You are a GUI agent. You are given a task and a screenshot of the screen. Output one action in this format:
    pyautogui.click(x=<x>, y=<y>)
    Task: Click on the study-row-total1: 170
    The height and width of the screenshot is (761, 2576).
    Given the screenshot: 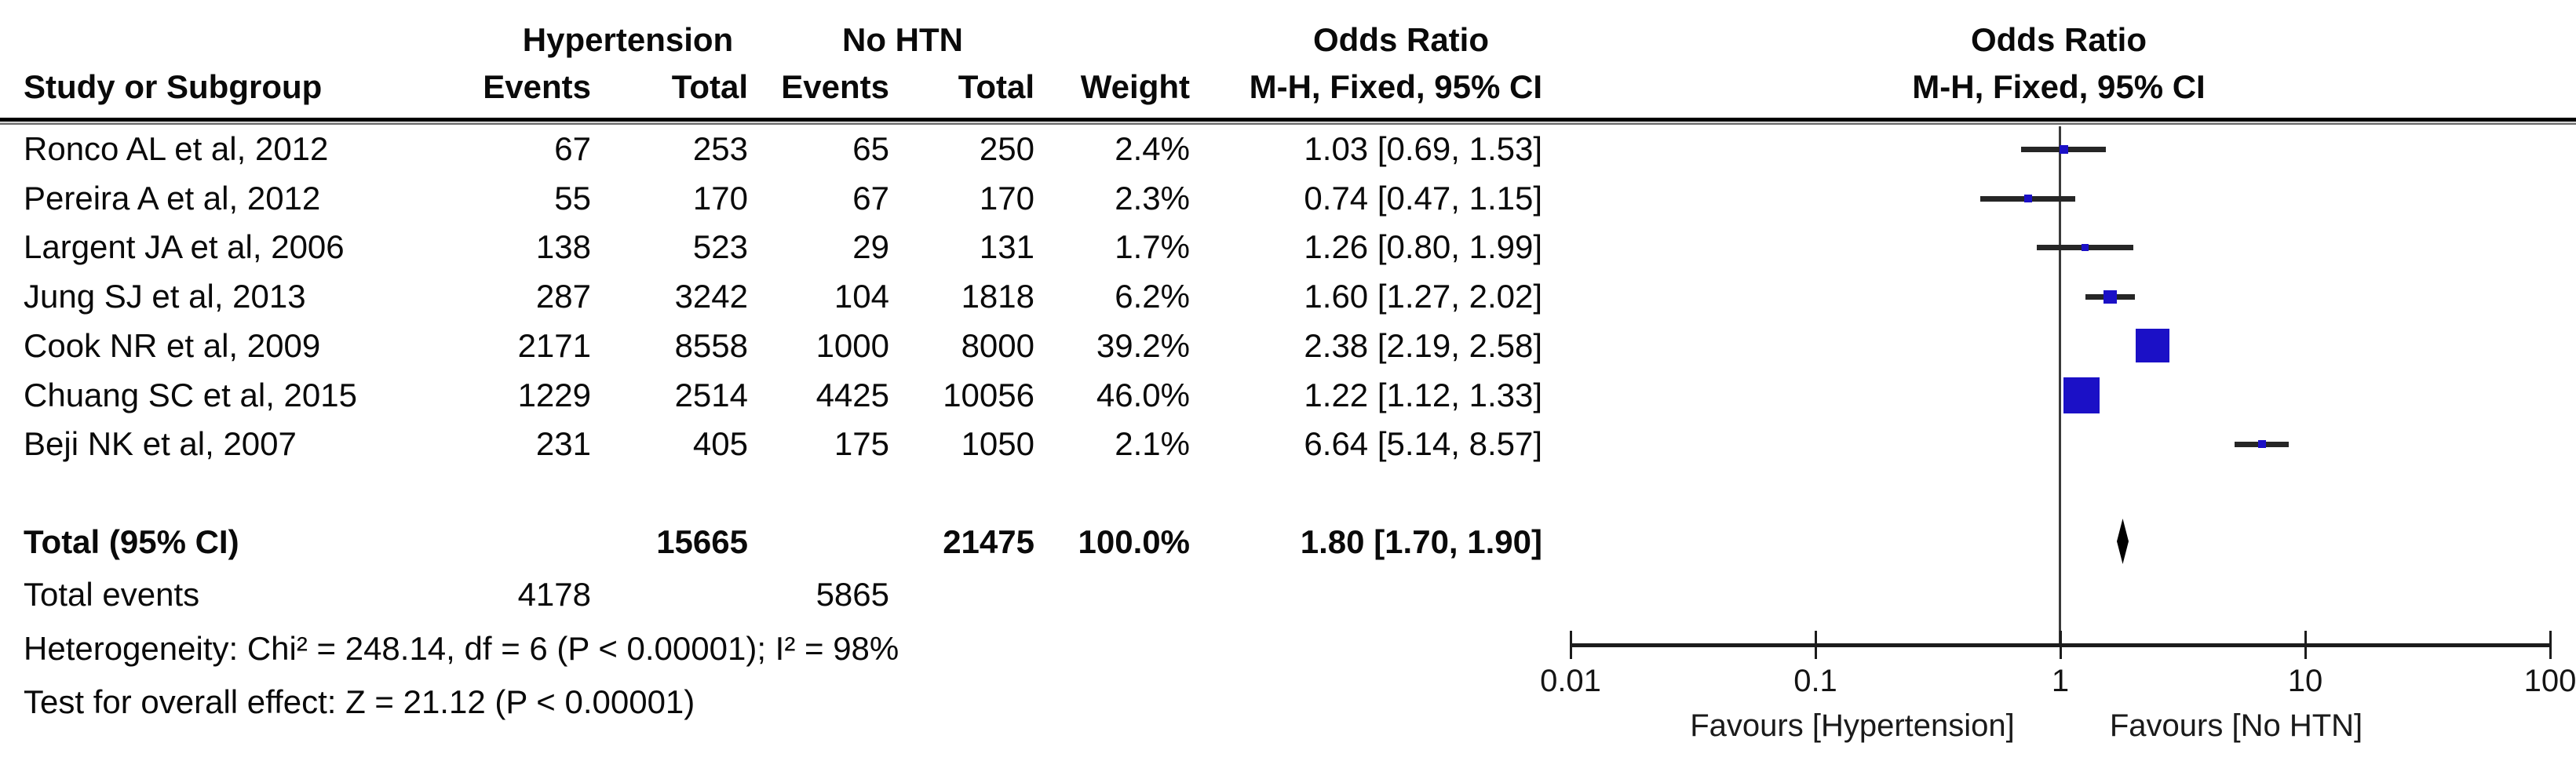 What is the action you would take?
    pyautogui.click(x=720, y=198)
    